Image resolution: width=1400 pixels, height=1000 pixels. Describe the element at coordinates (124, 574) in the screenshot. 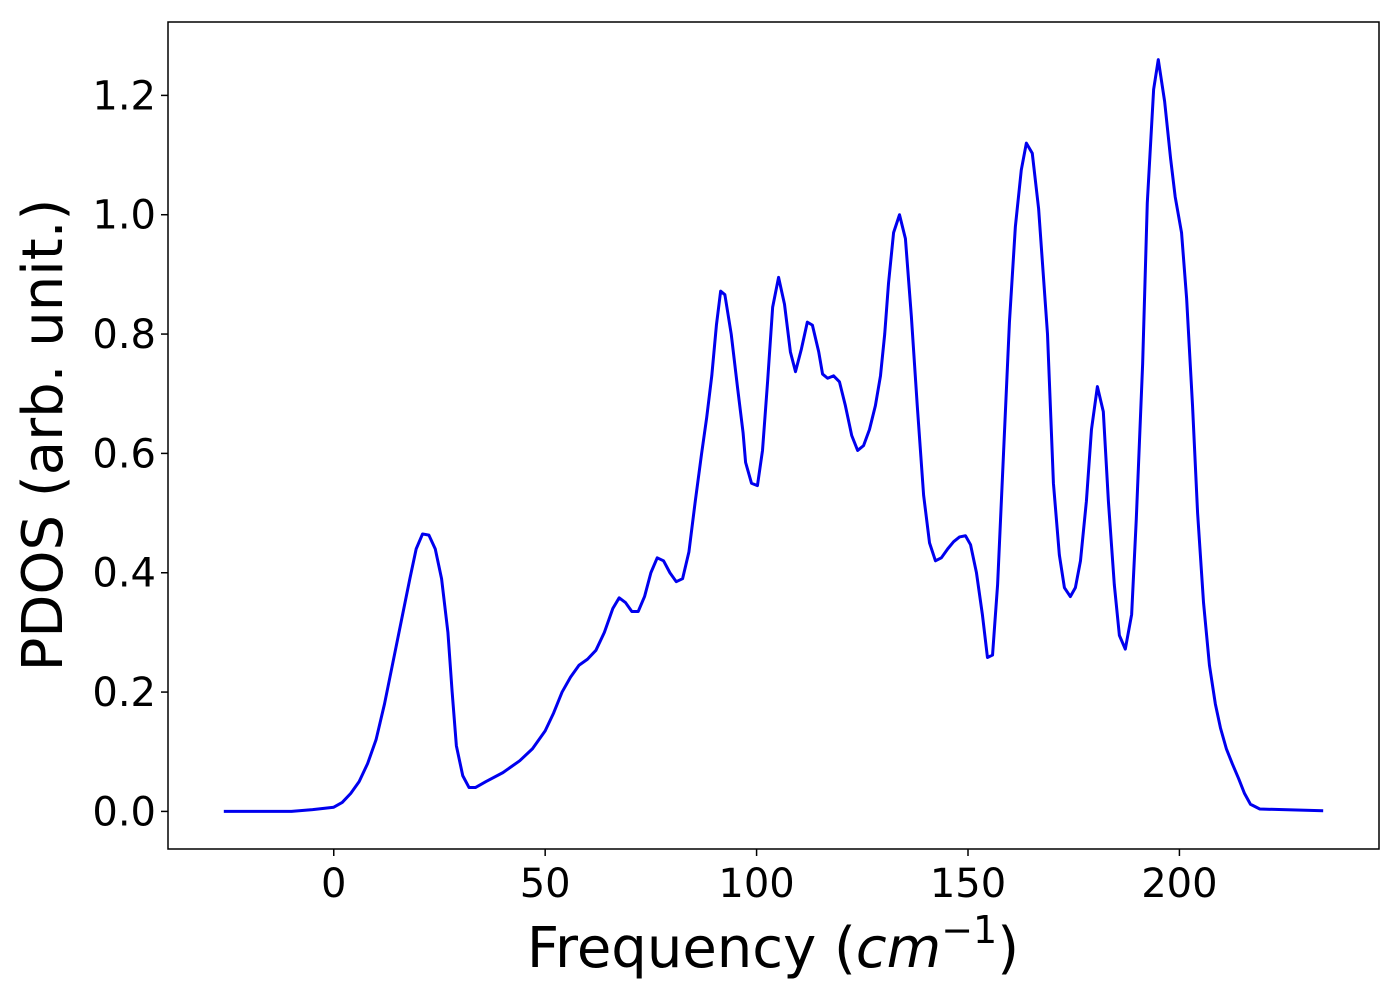

I see `y-tick-label: 0.4` at that location.